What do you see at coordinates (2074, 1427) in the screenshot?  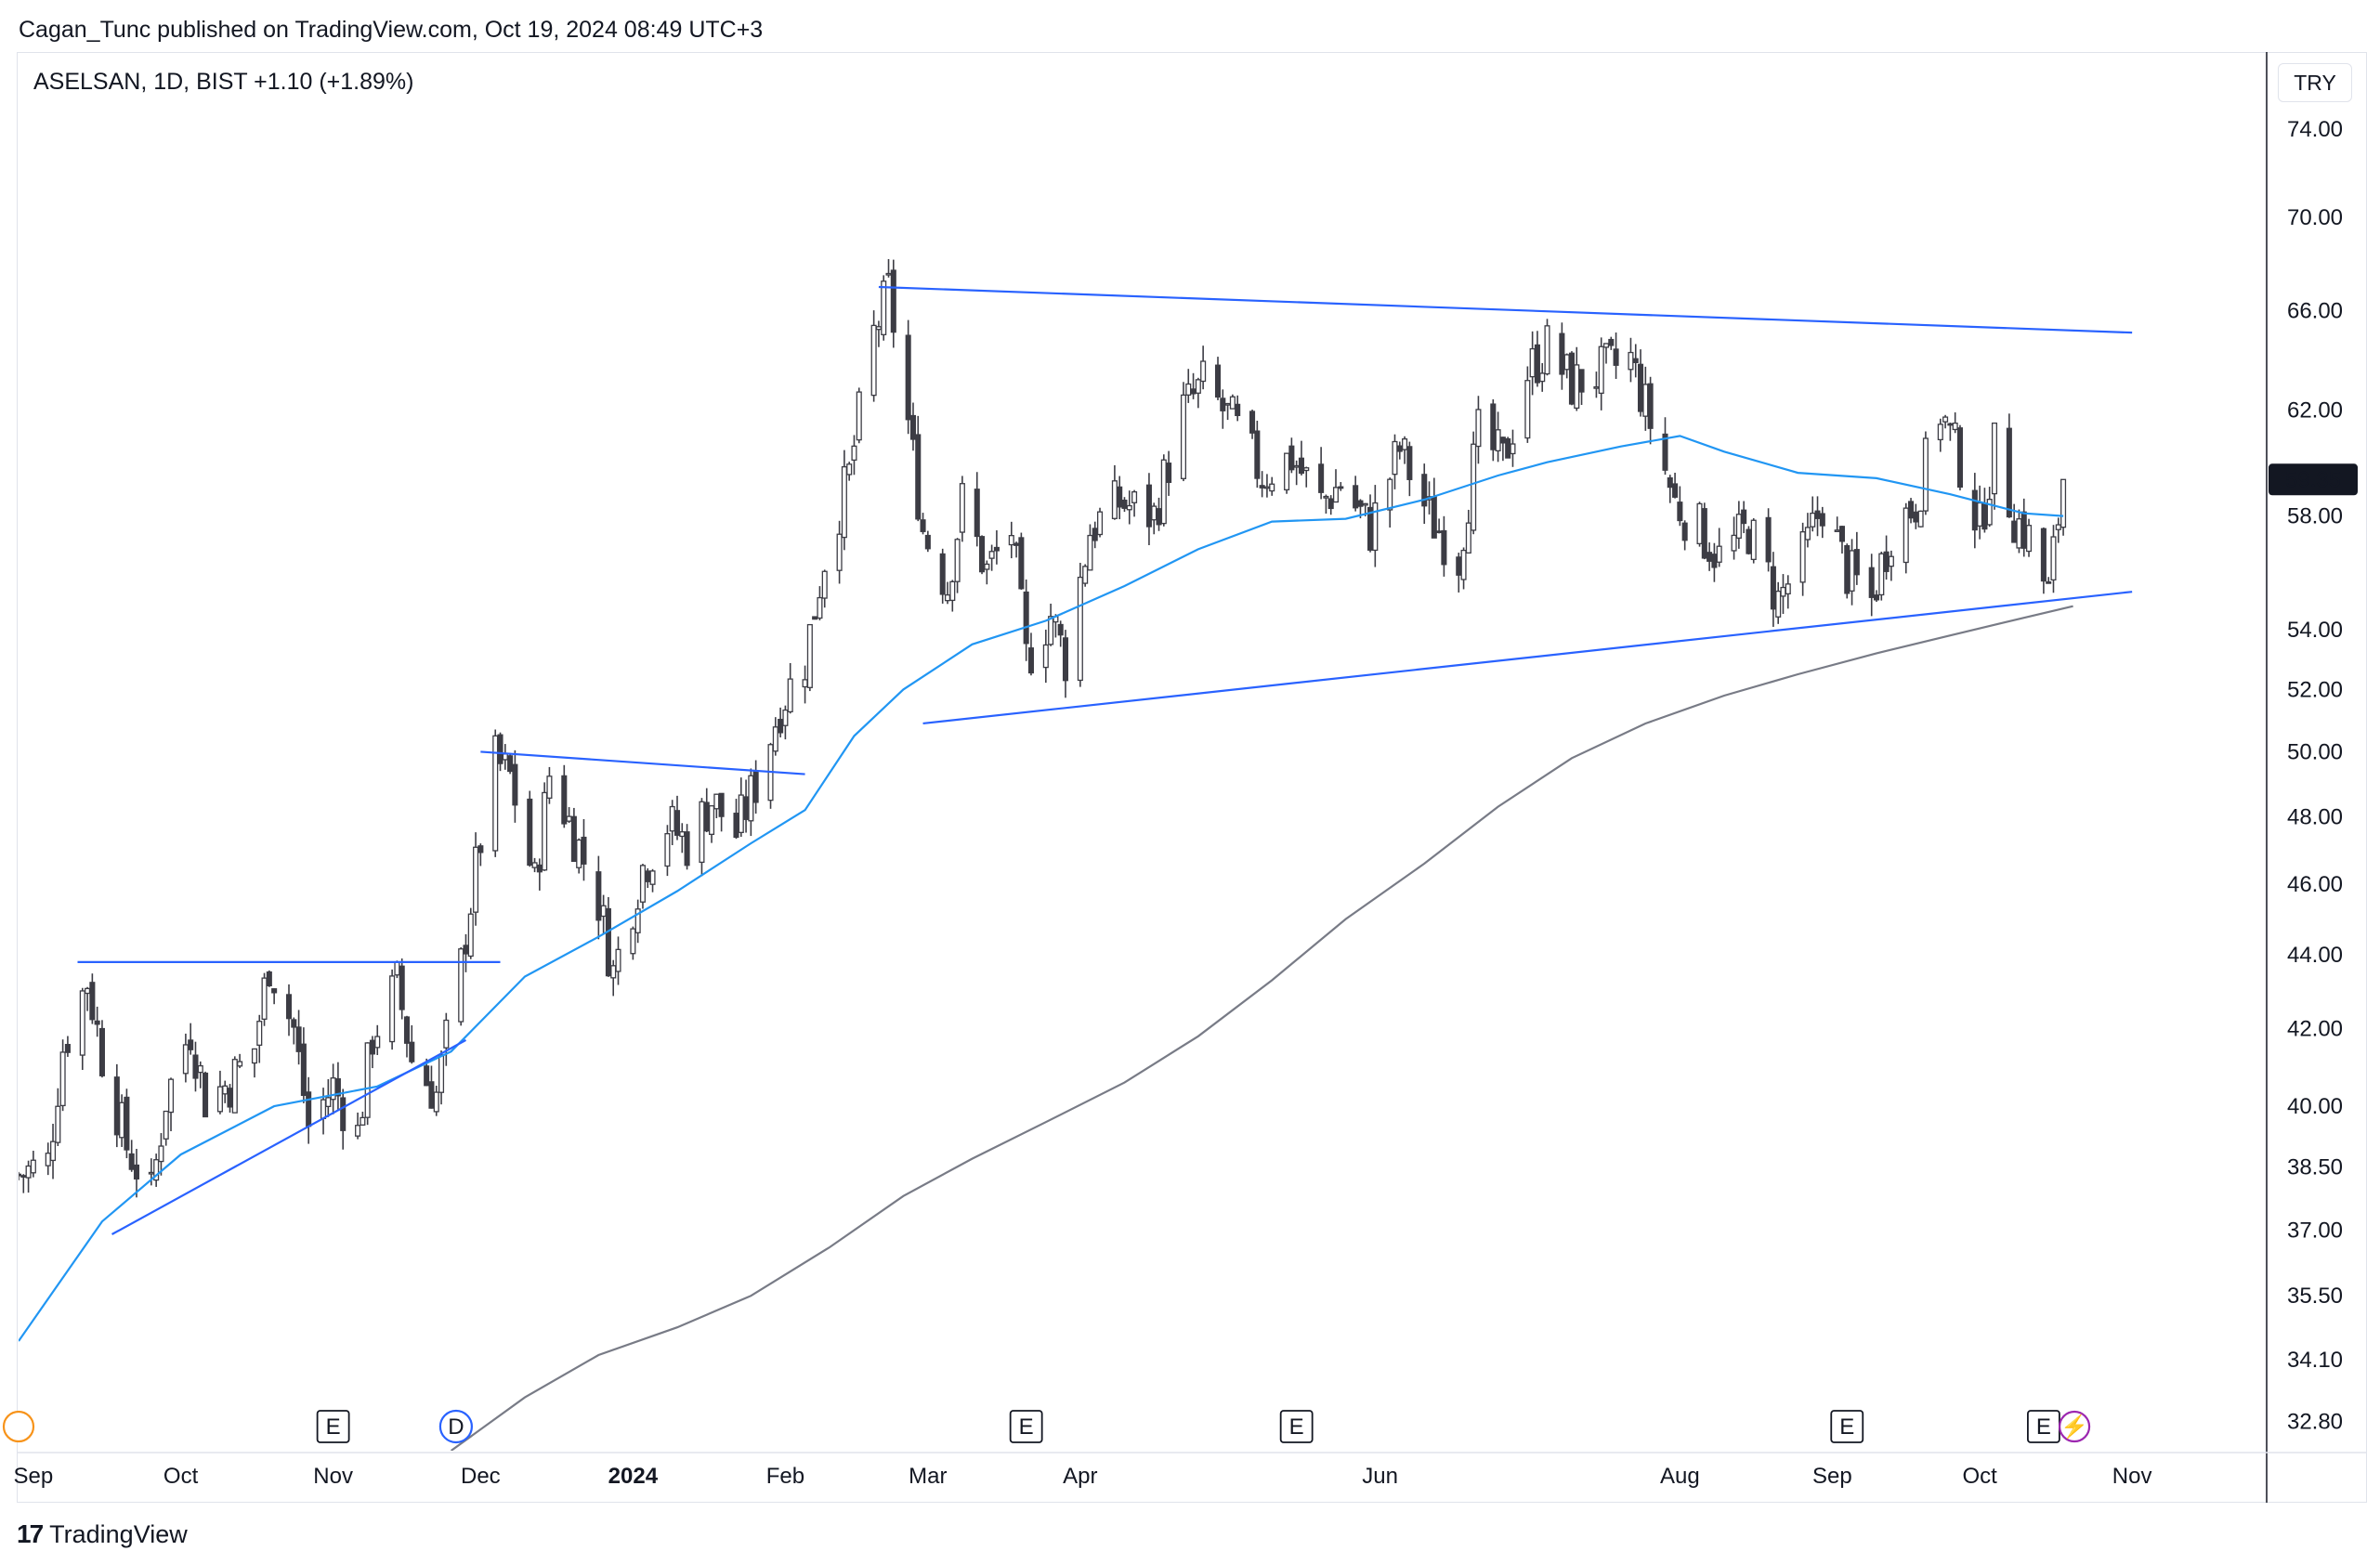 I see `flash-marker-label: ⚡` at bounding box center [2074, 1427].